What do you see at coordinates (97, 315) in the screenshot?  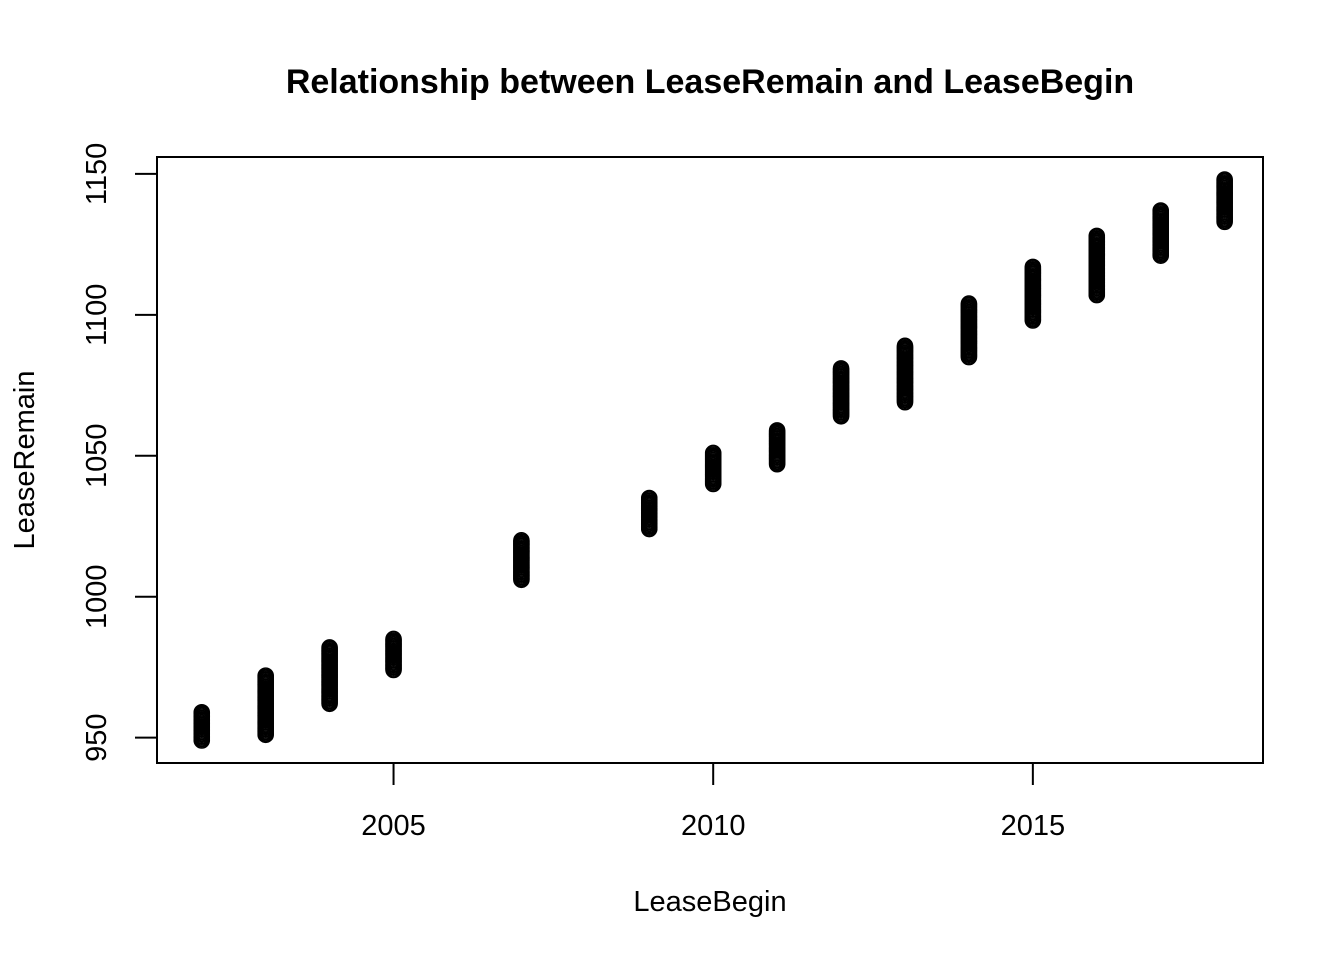 I see `y-tick-label: 1100` at bounding box center [97, 315].